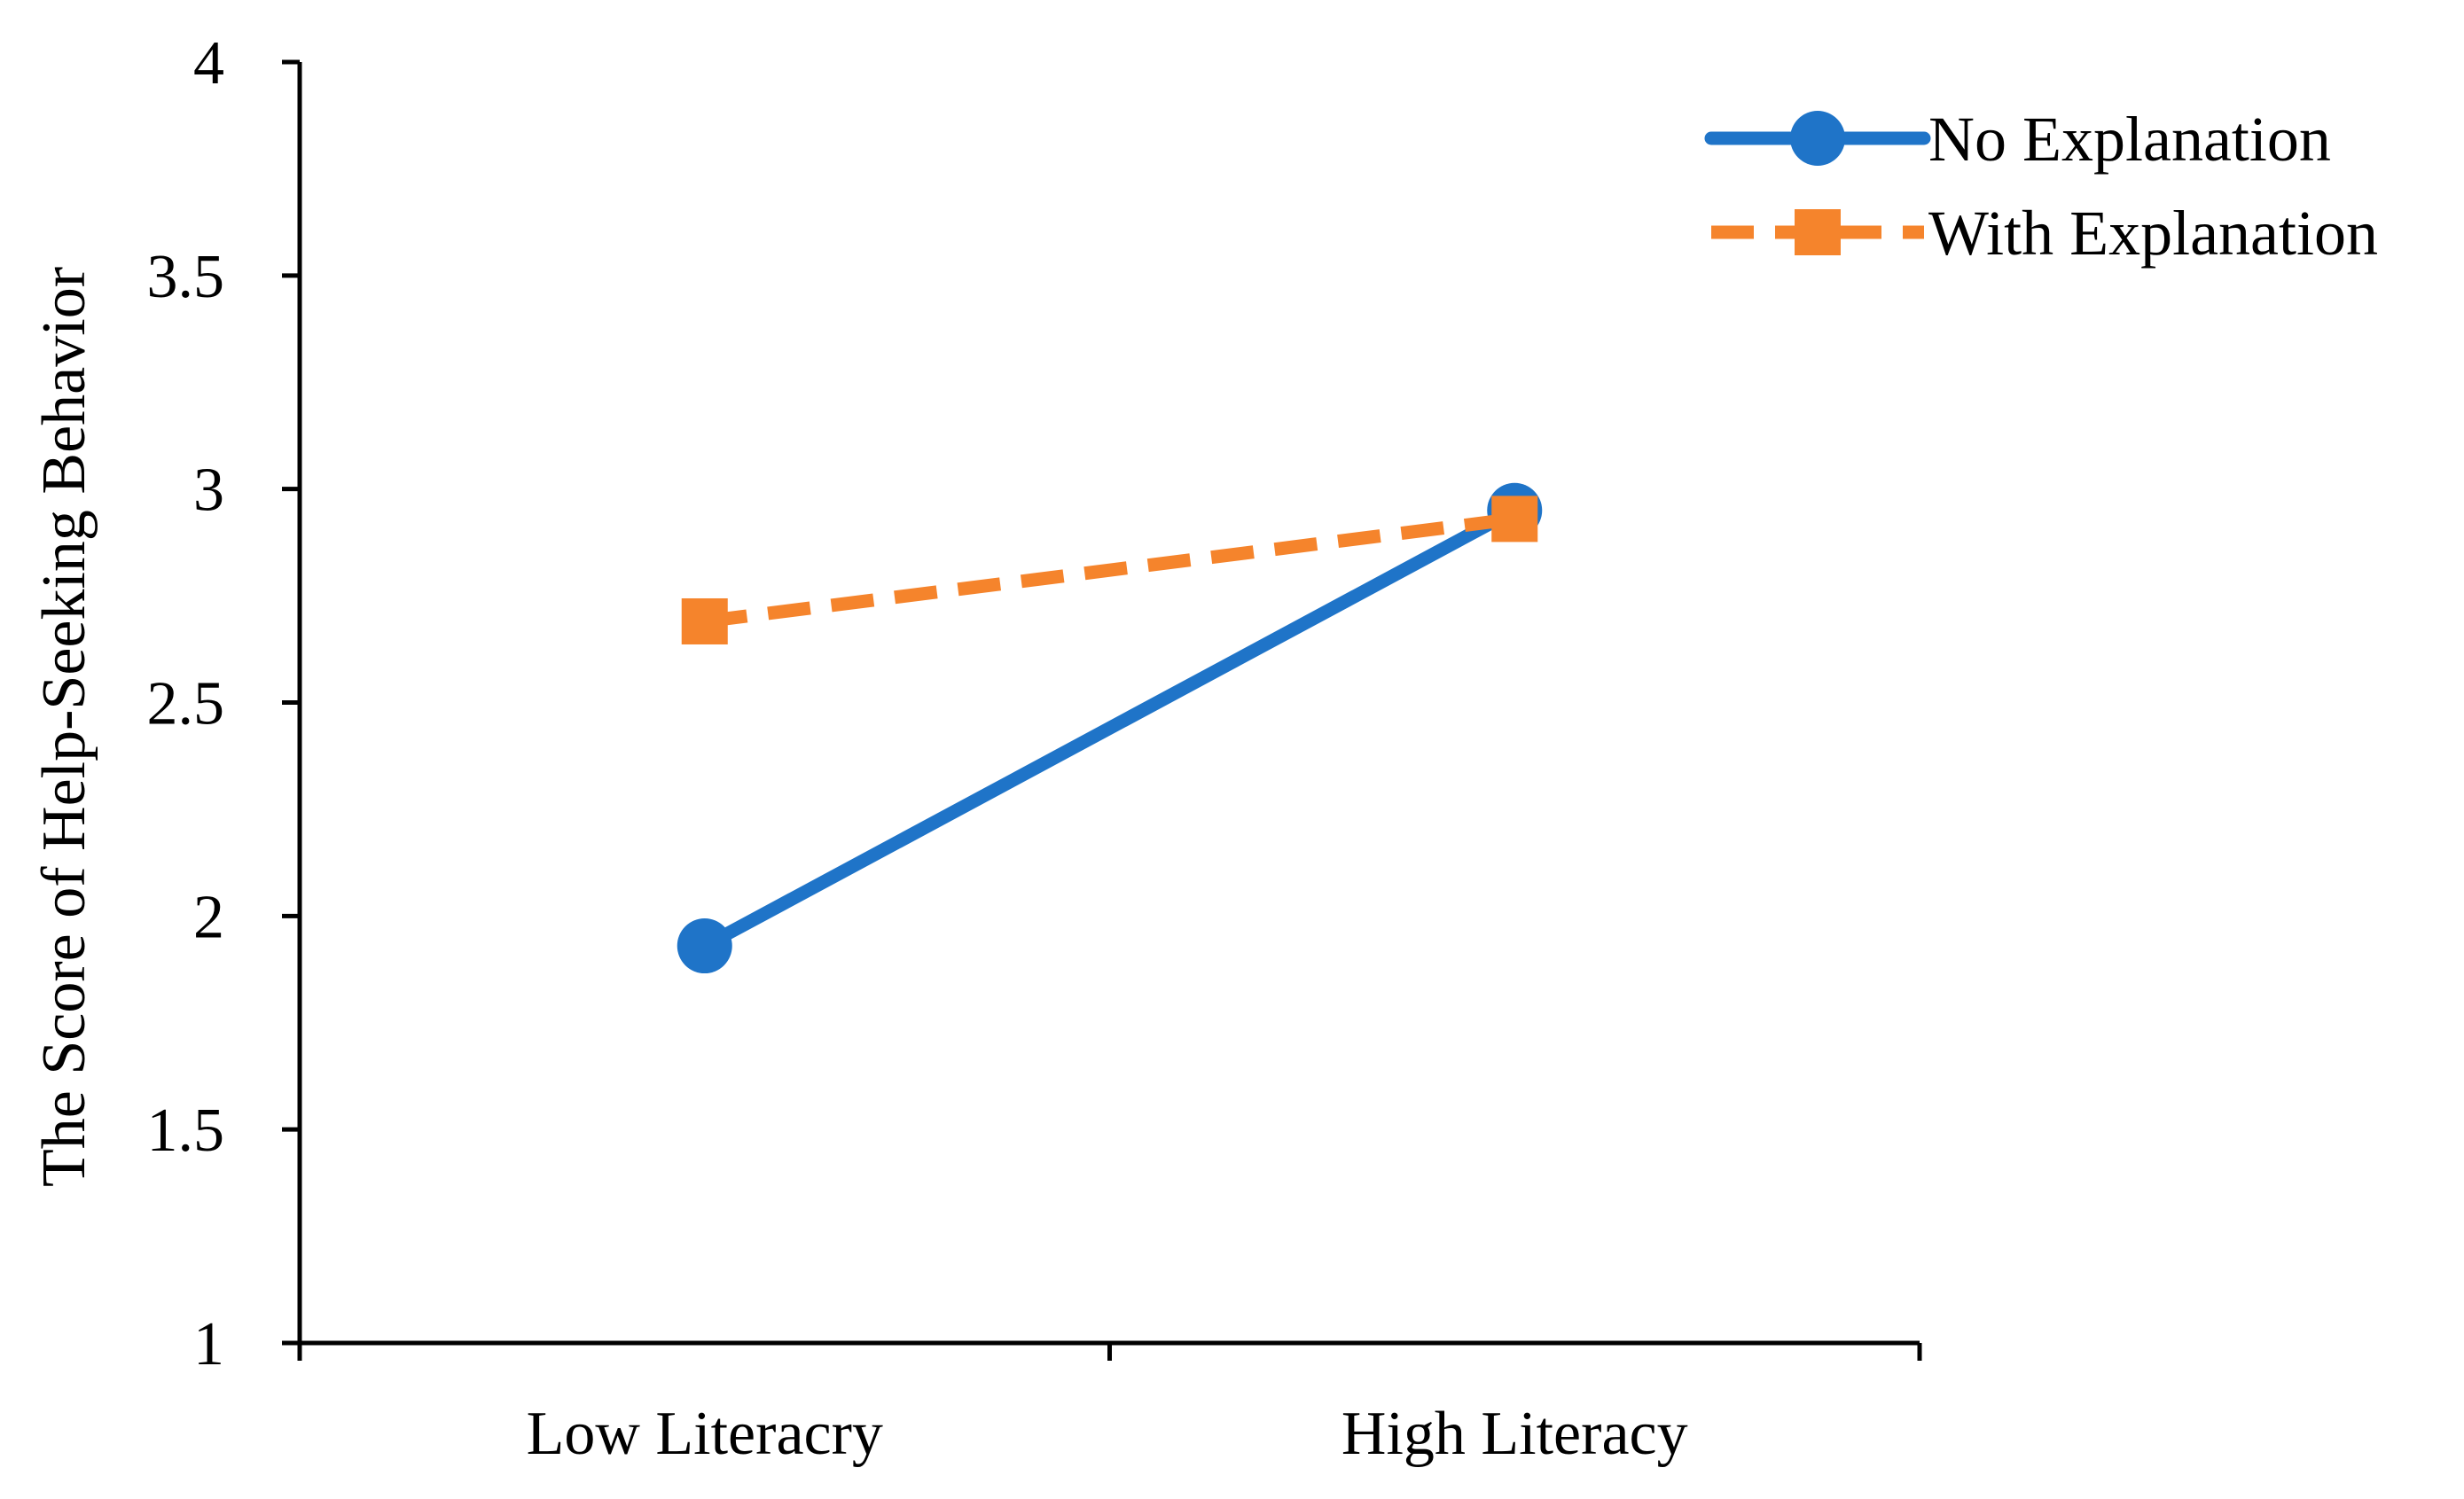 The width and height of the screenshot is (2464, 1499). What do you see at coordinates (186, 1131) in the screenshot?
I see `y-tick-label: 1.5` at bounding box center [186, 1131].